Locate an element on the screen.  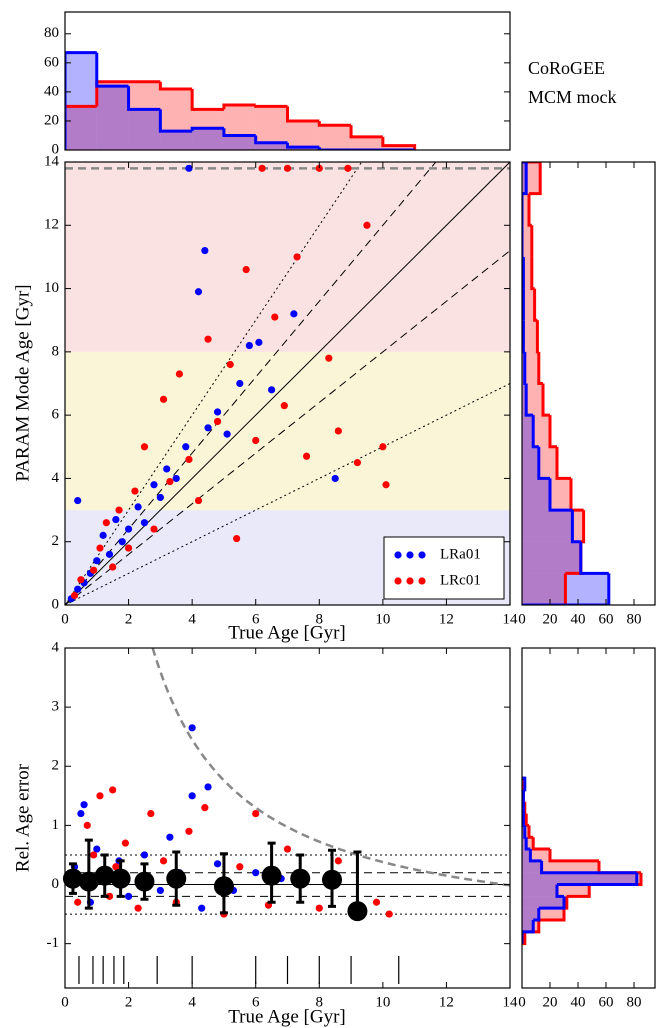
y-tick-label: 1 is located at coordinates (56, 825).